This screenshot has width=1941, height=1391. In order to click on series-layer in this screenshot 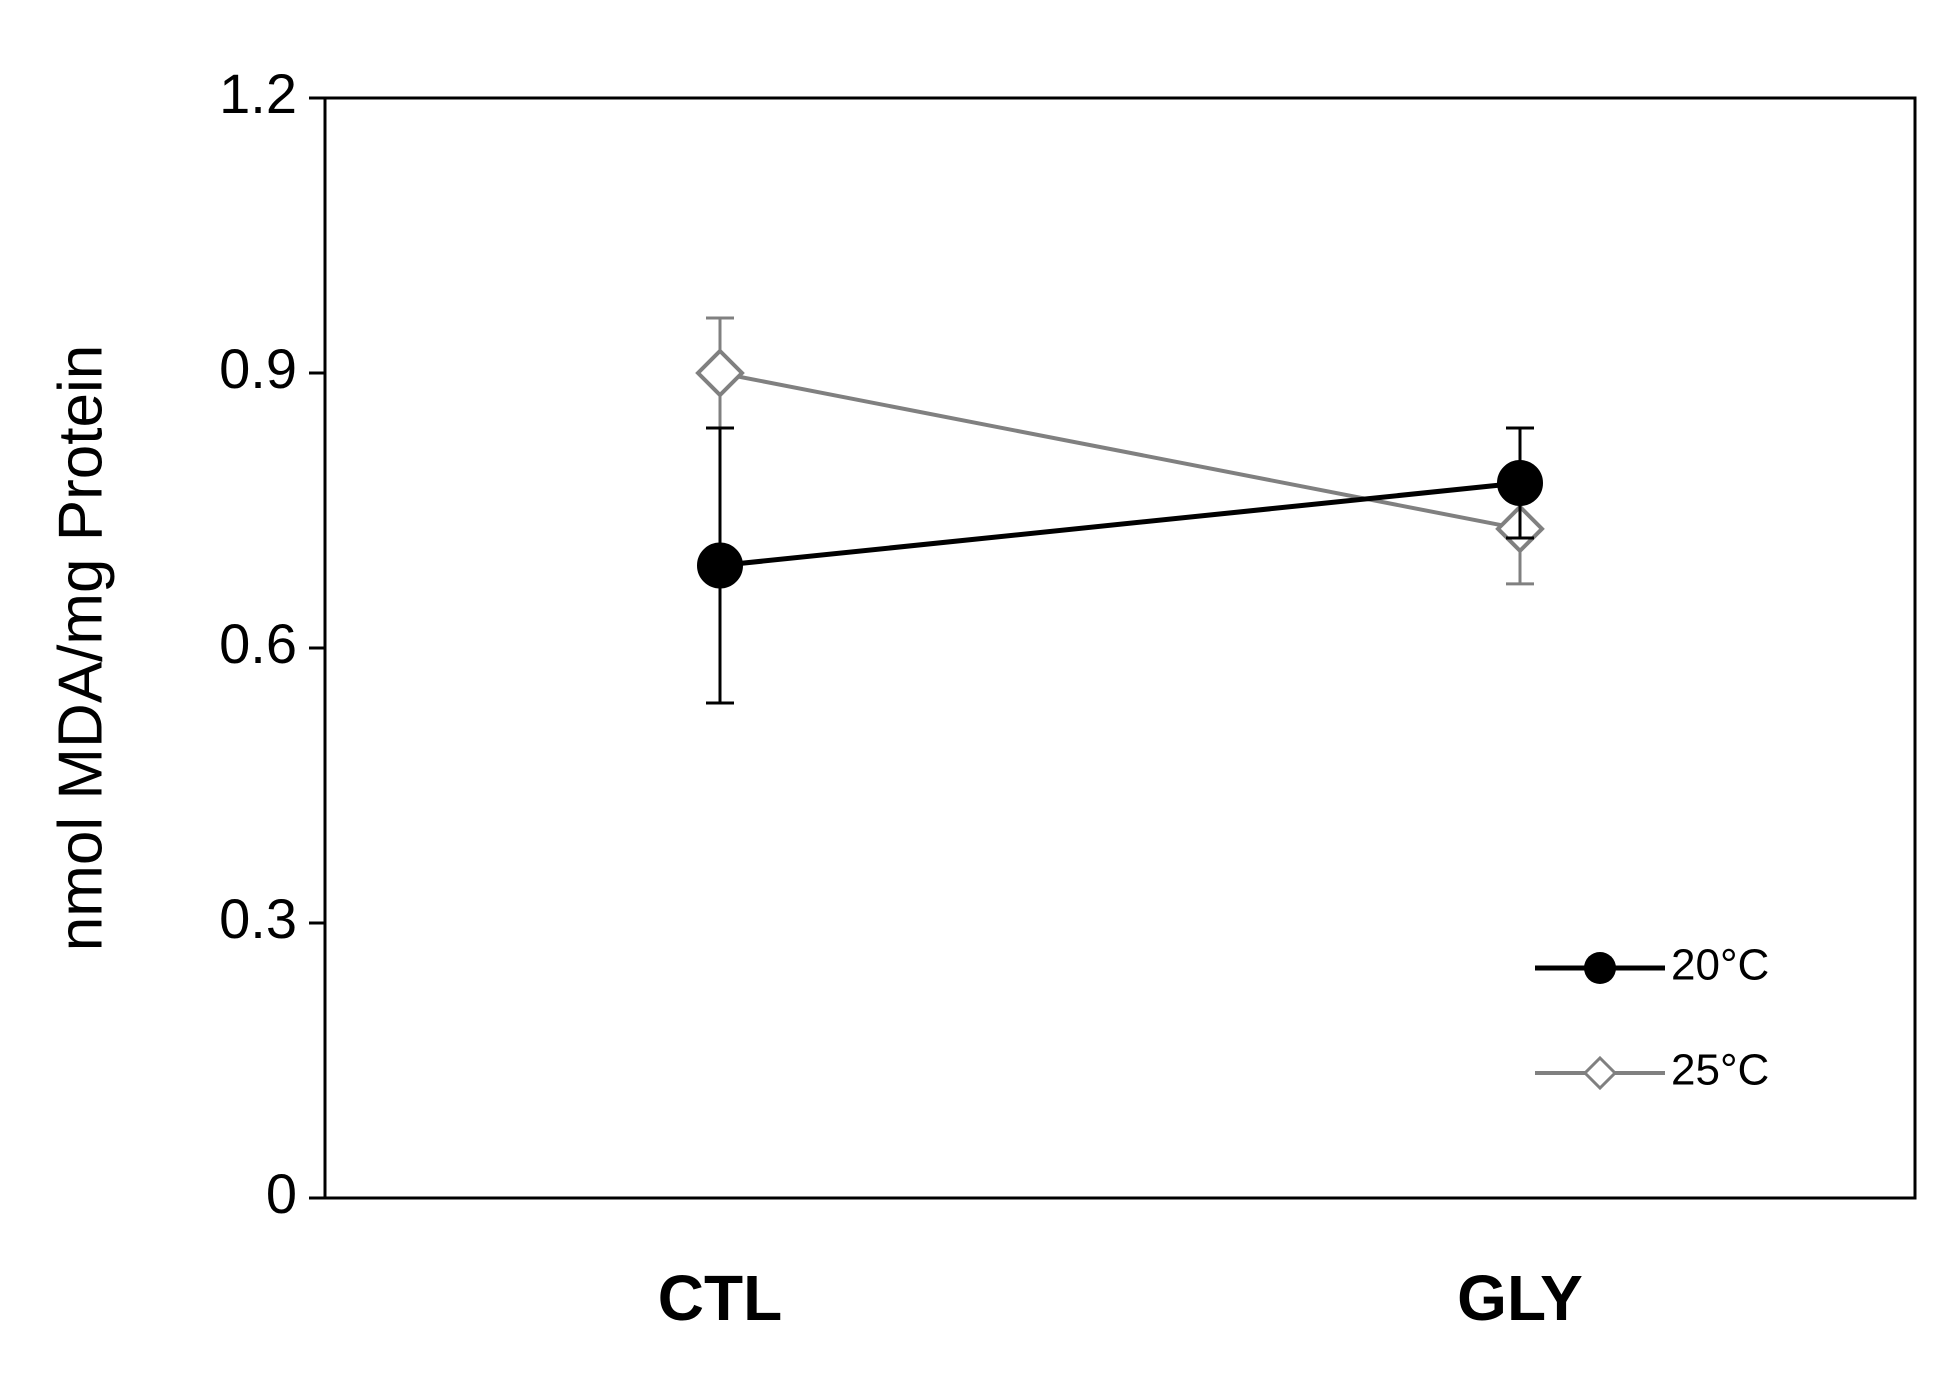, I will do `click(1120, 510)`.